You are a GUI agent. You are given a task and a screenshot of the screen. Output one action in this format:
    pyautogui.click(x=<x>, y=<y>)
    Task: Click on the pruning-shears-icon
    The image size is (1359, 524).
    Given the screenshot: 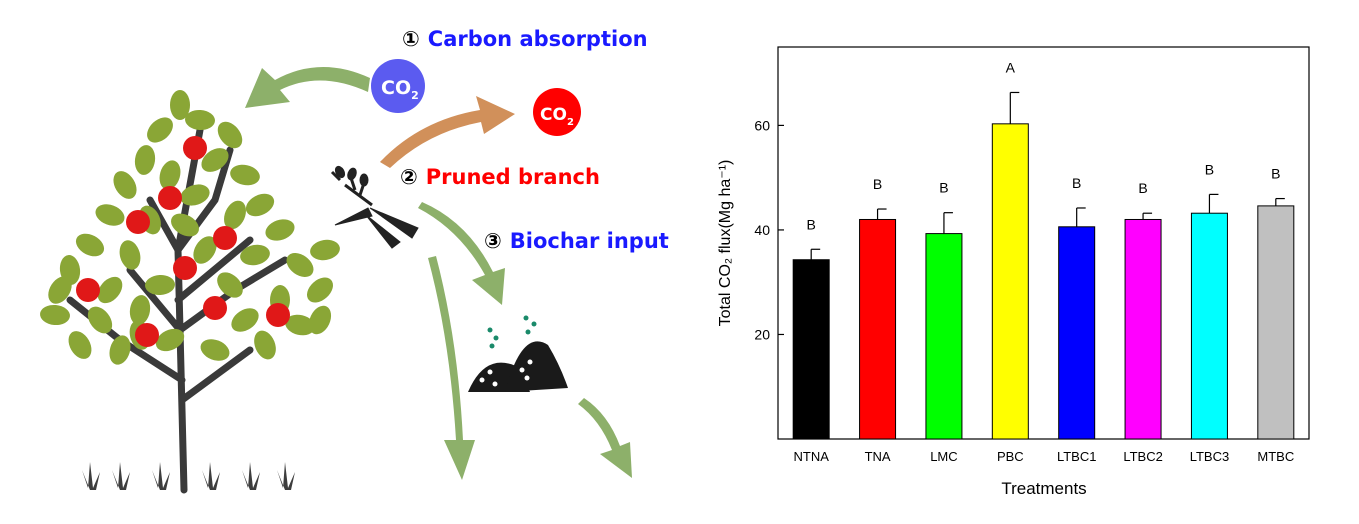 What is the action you would take?
    pyautogui.click(x=374, y=207)
    